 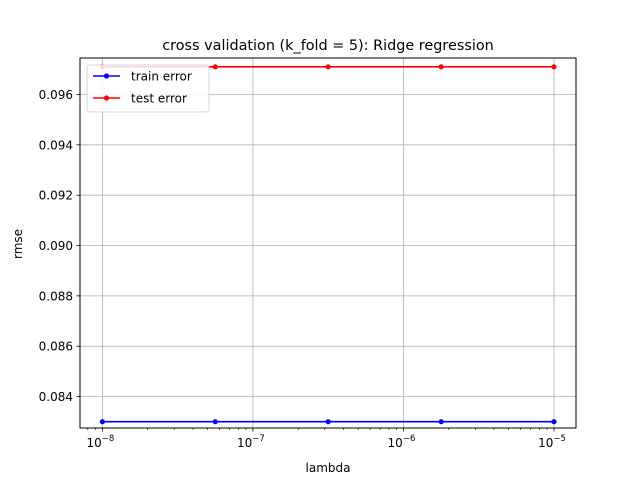 I want to click on x-tick-label: 10⁻⁸, so click(x=100, y=442).